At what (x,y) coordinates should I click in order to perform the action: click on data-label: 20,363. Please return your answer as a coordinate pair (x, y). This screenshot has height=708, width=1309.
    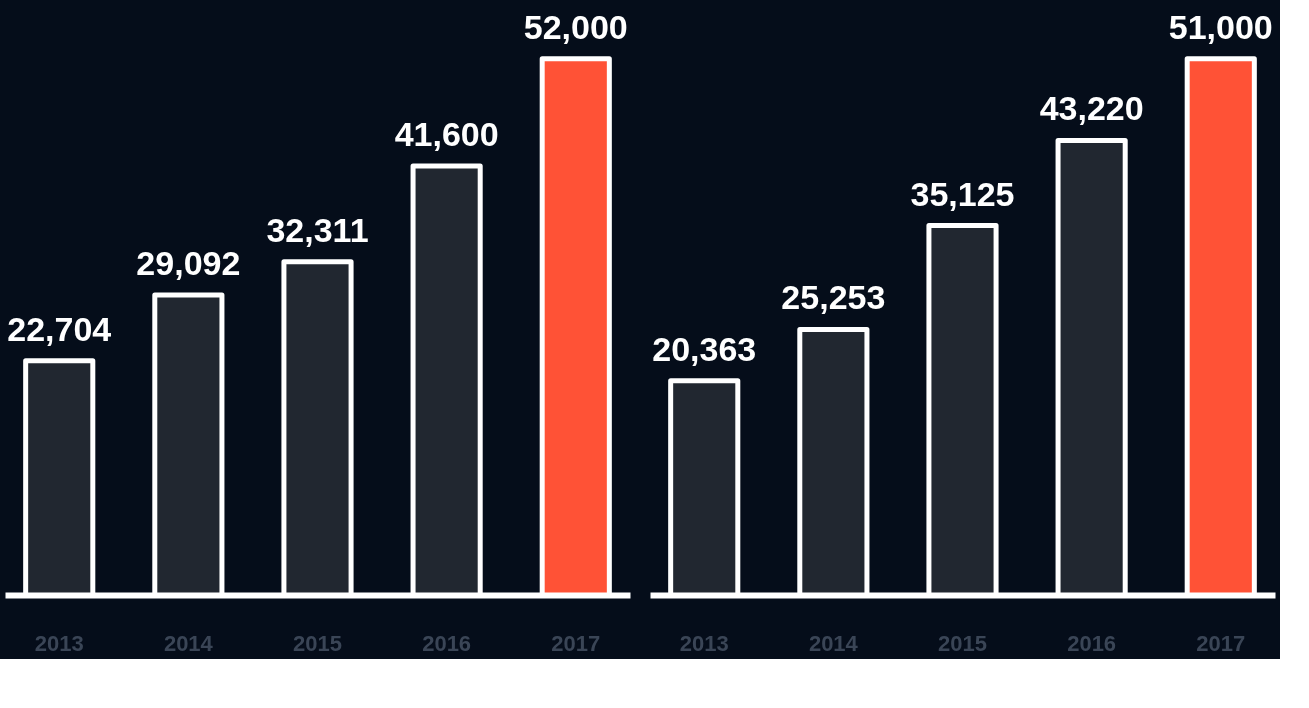
    Looking at the image, I should click on (704, 348).